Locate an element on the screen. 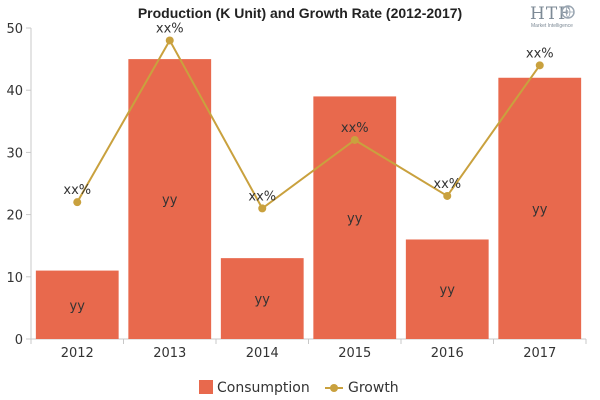 The width and height of the screenshot is (600, 400). legend-label-growth: Growth is located at coordinates (373, 388).